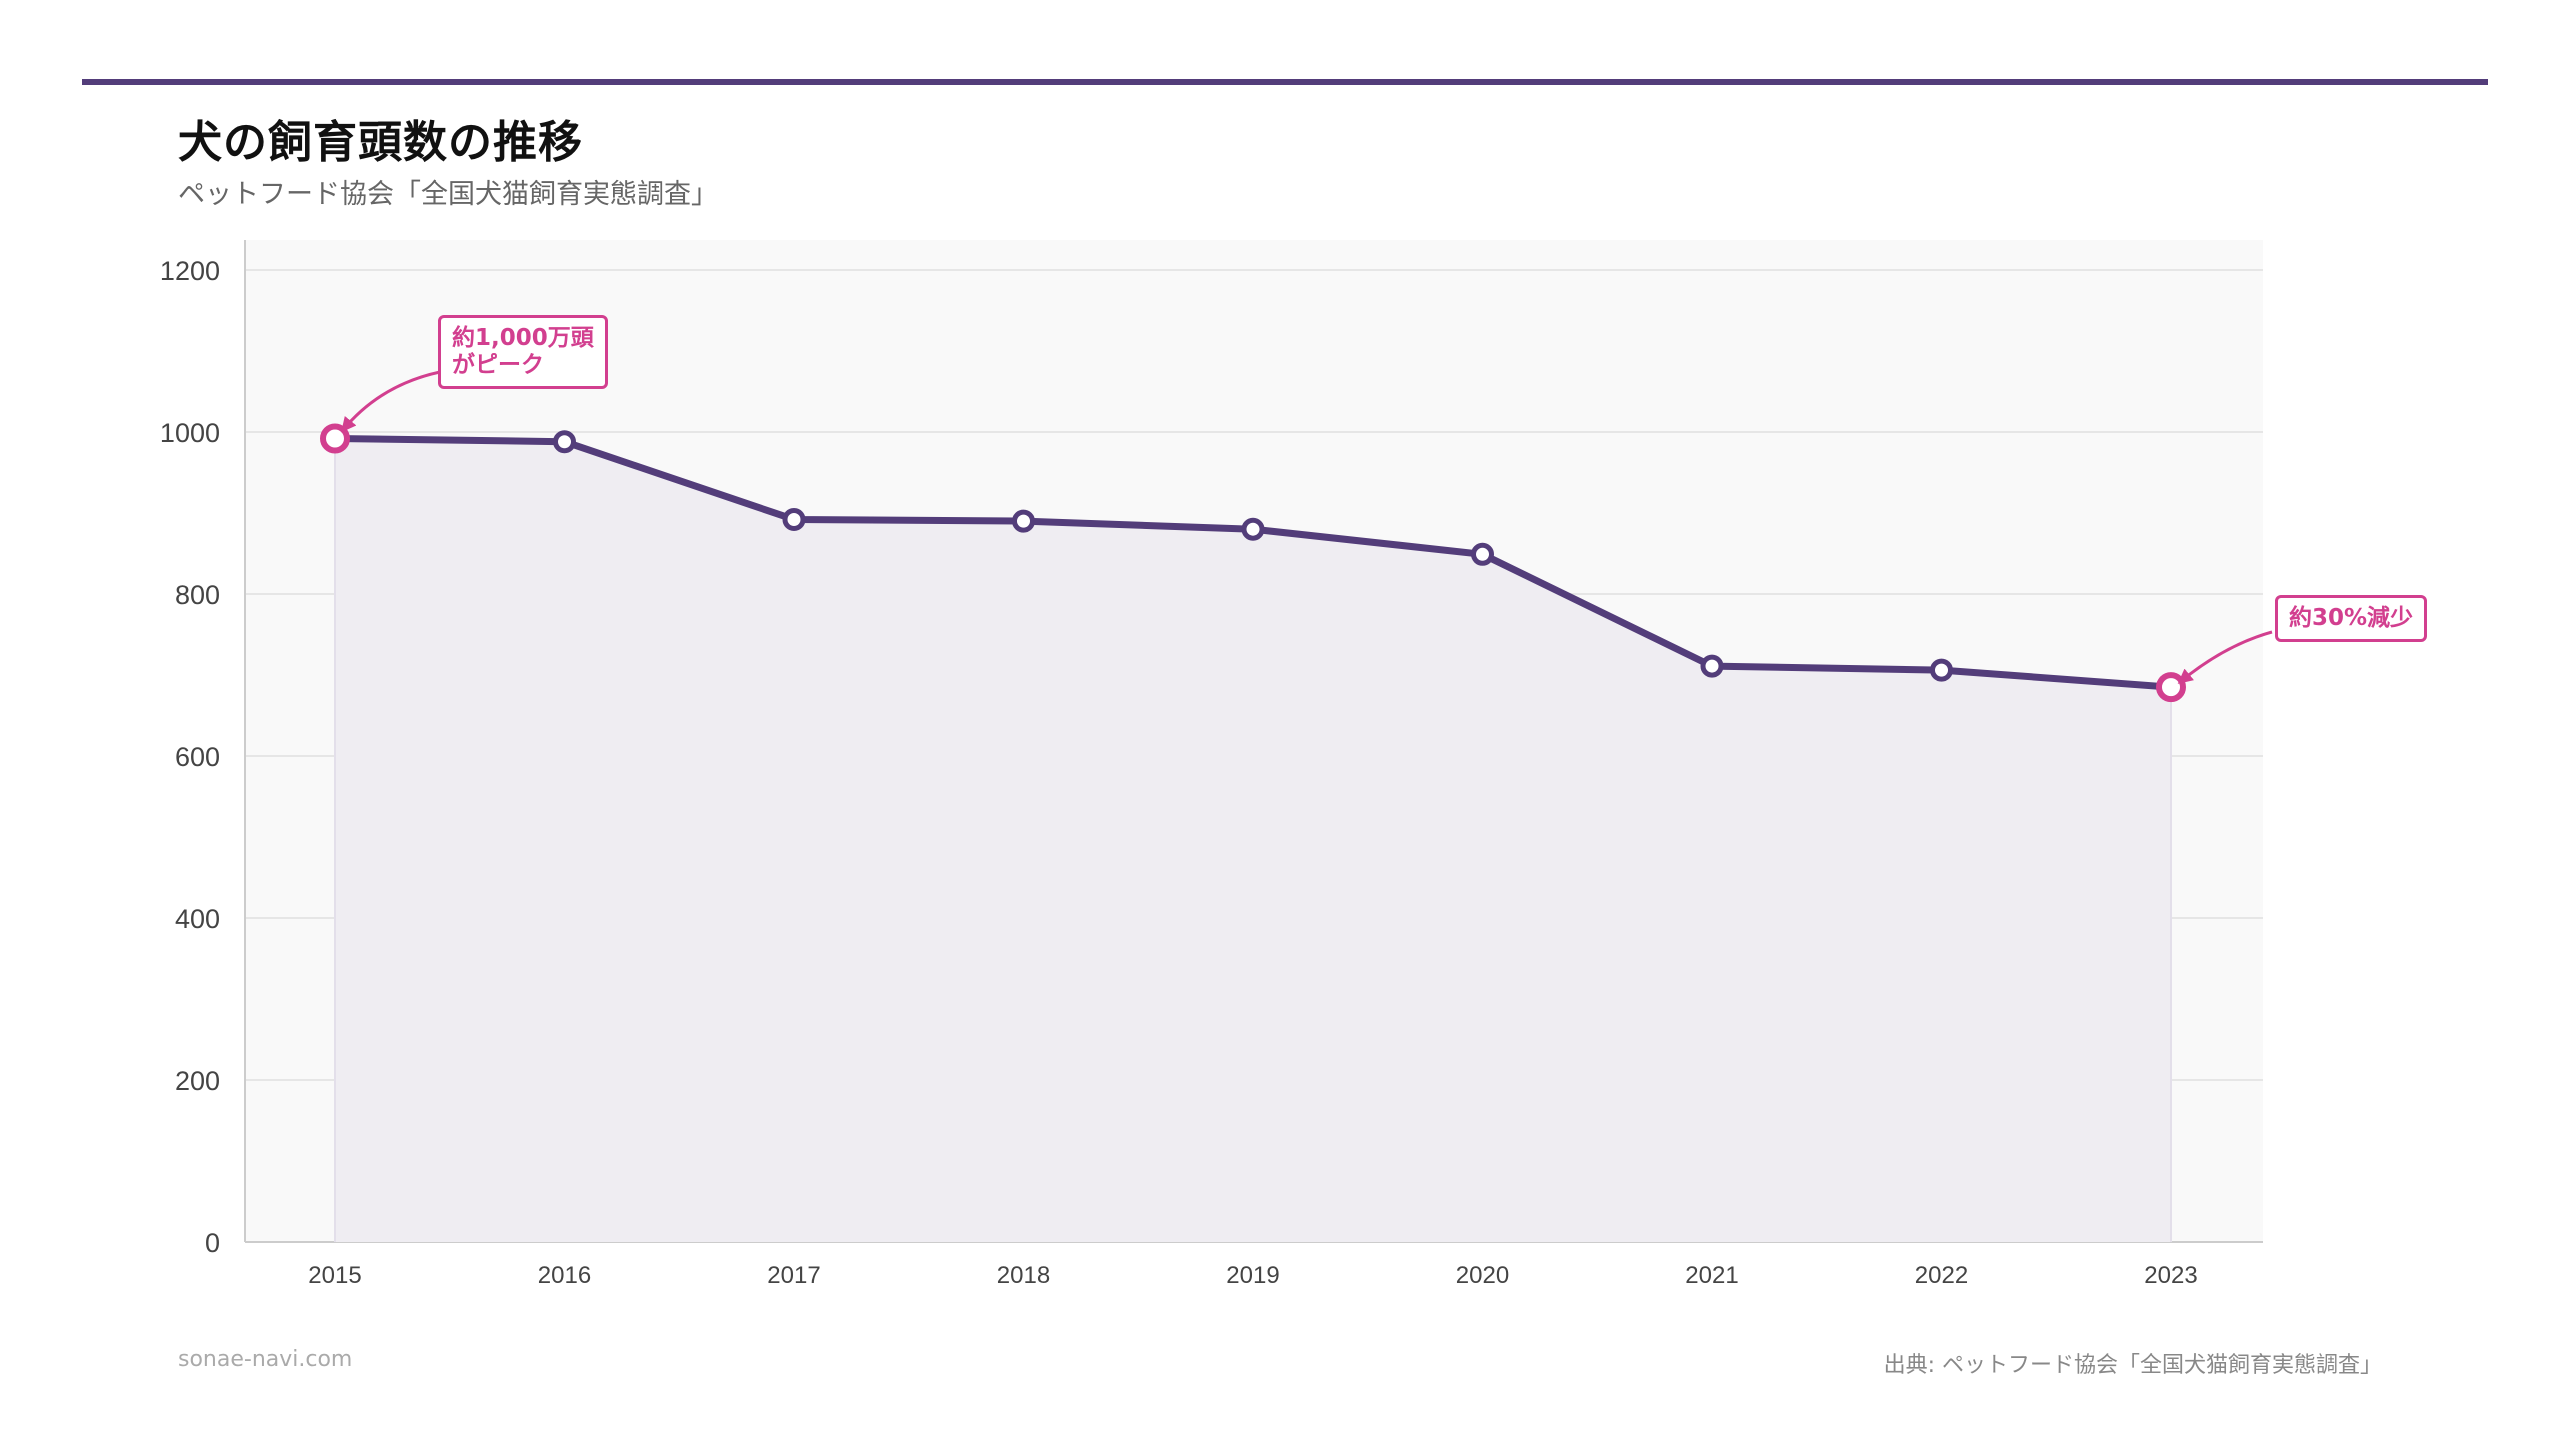 The image size is (2560, 1445). Describe the element at coordinates (212, 1243) in the screenshot. I see `y-tick-label: 0` at that location.